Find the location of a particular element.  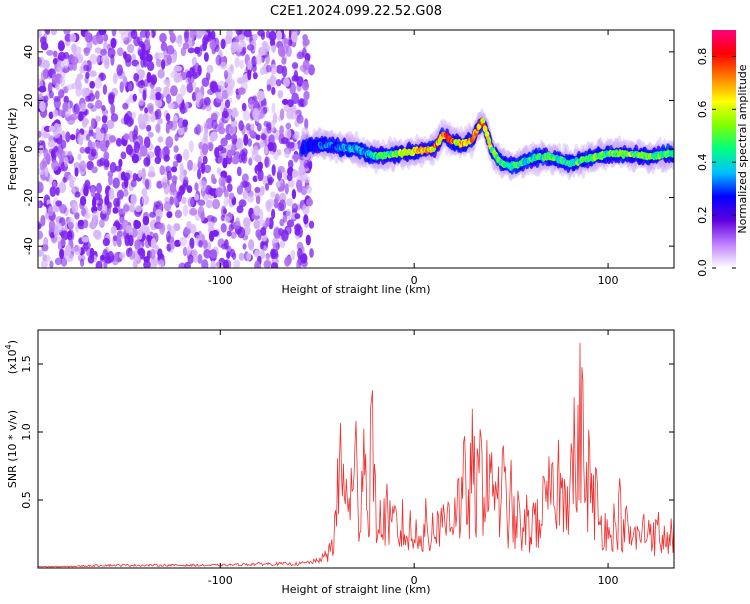

y-tick-label: -40 is located at coordinates (28, 246).